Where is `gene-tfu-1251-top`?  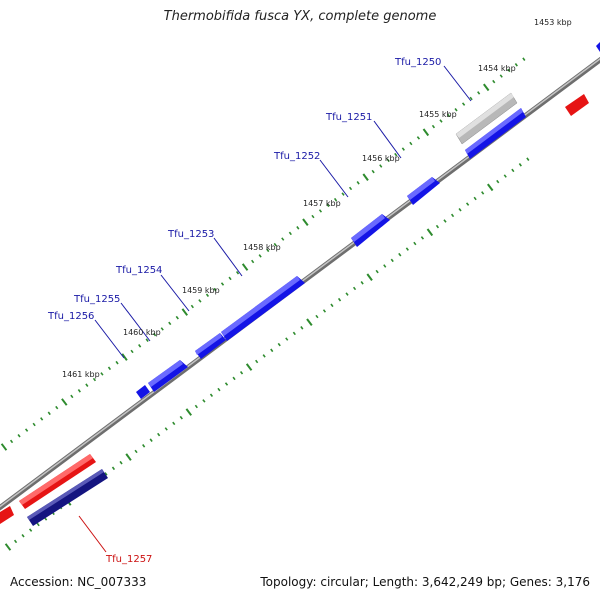
gene-tfu-1251-top is located at coordinates (421, 188).